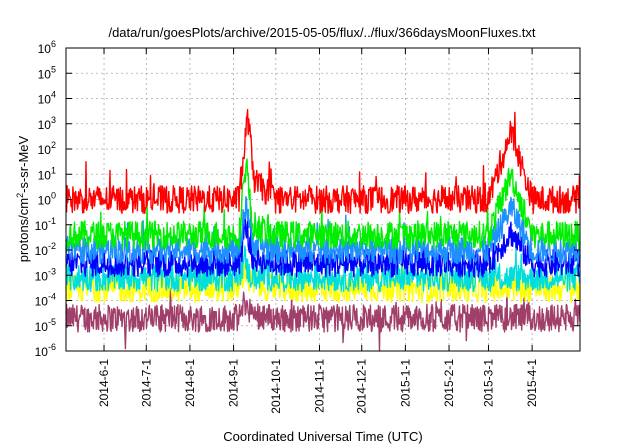 The width and height of the screenshot is (640, 448). Describe the element at coordinates (52, 297) in the screenshot. I see `y-tick-exponent: -4` at that location.